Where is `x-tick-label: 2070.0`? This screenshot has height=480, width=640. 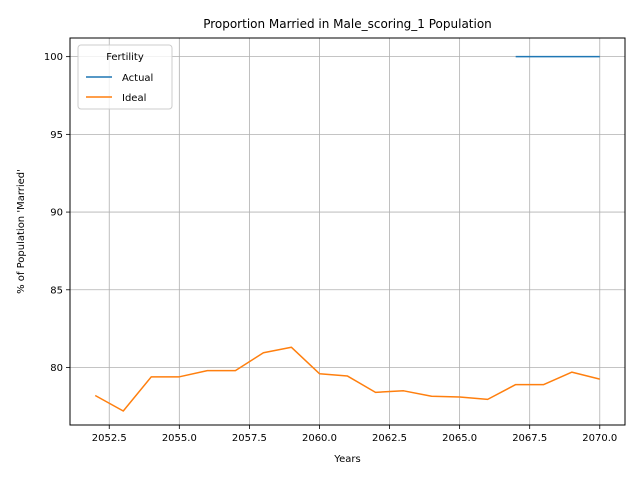
x-tick-label: 2070.0 is located at coordinates (599, 438).